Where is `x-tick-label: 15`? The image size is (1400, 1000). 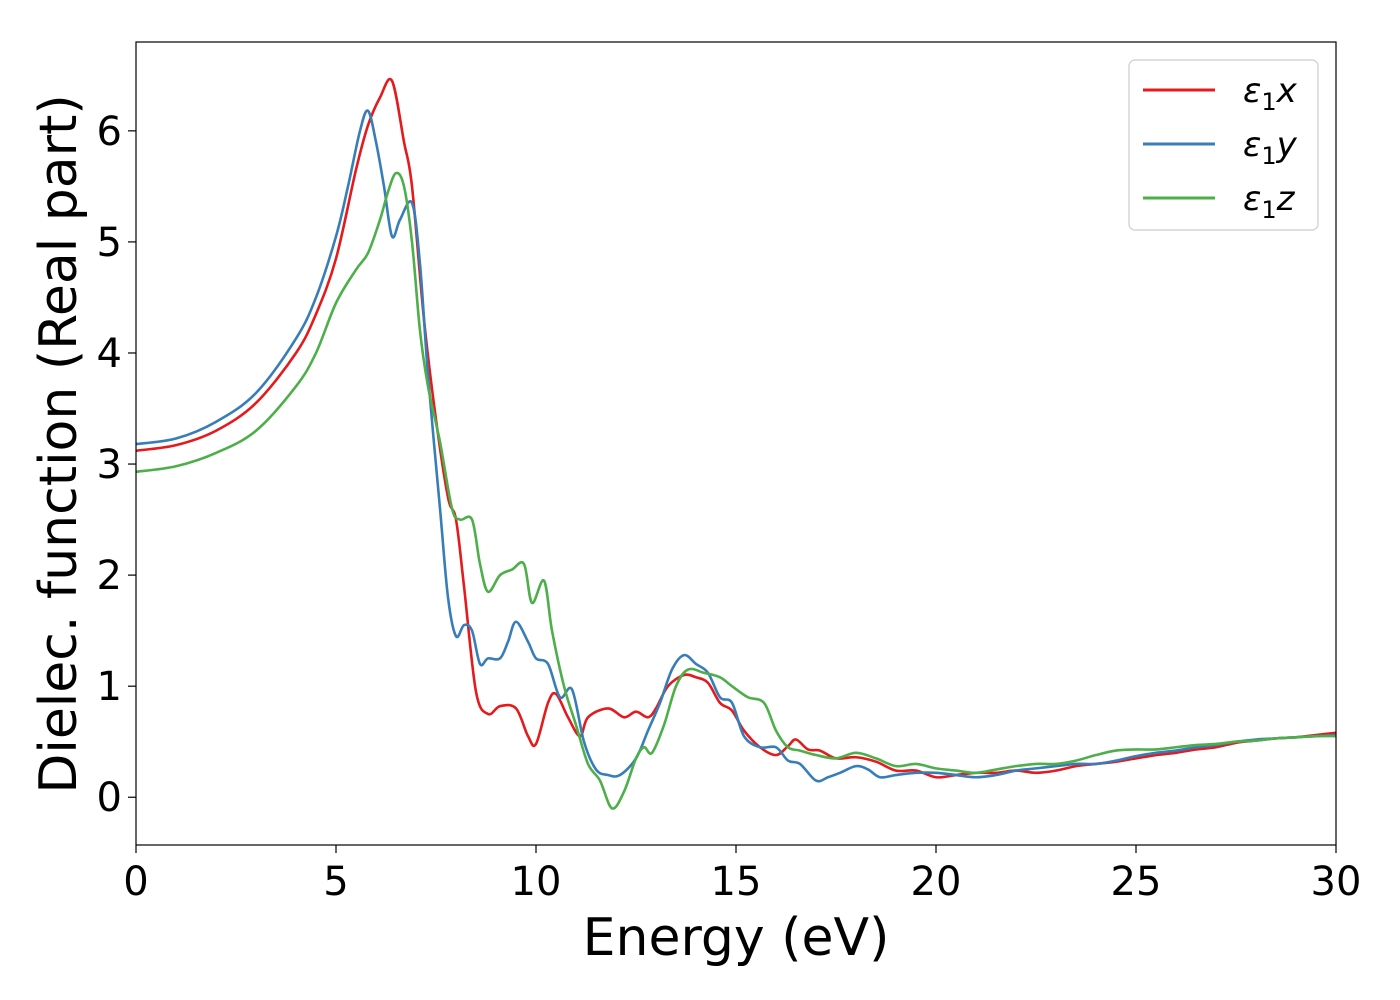
x-tick-label: 15 is located at coordinates (736, 882).